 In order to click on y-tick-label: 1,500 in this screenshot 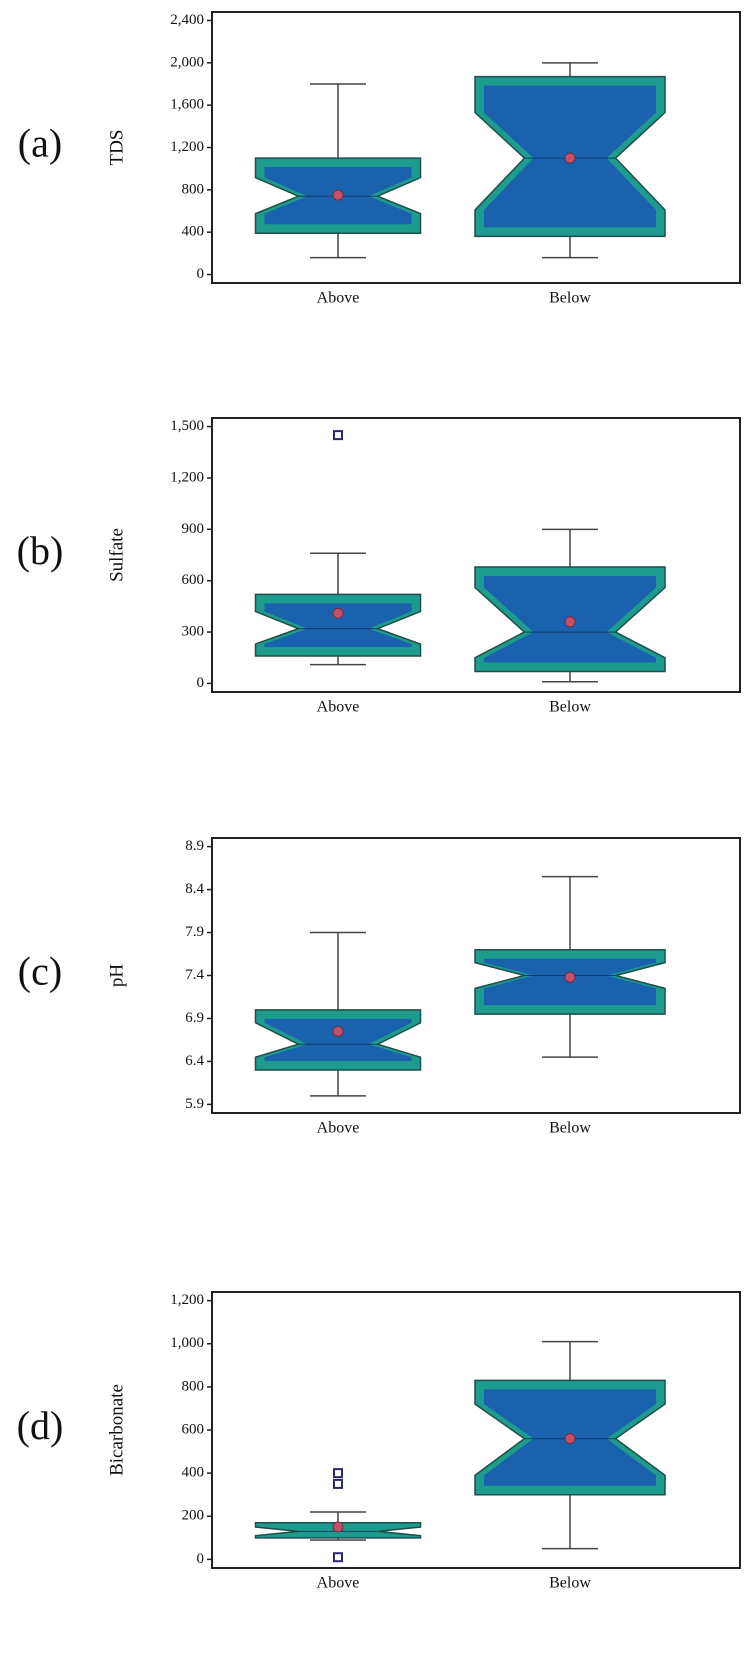, I will do `click(187, 426)`.